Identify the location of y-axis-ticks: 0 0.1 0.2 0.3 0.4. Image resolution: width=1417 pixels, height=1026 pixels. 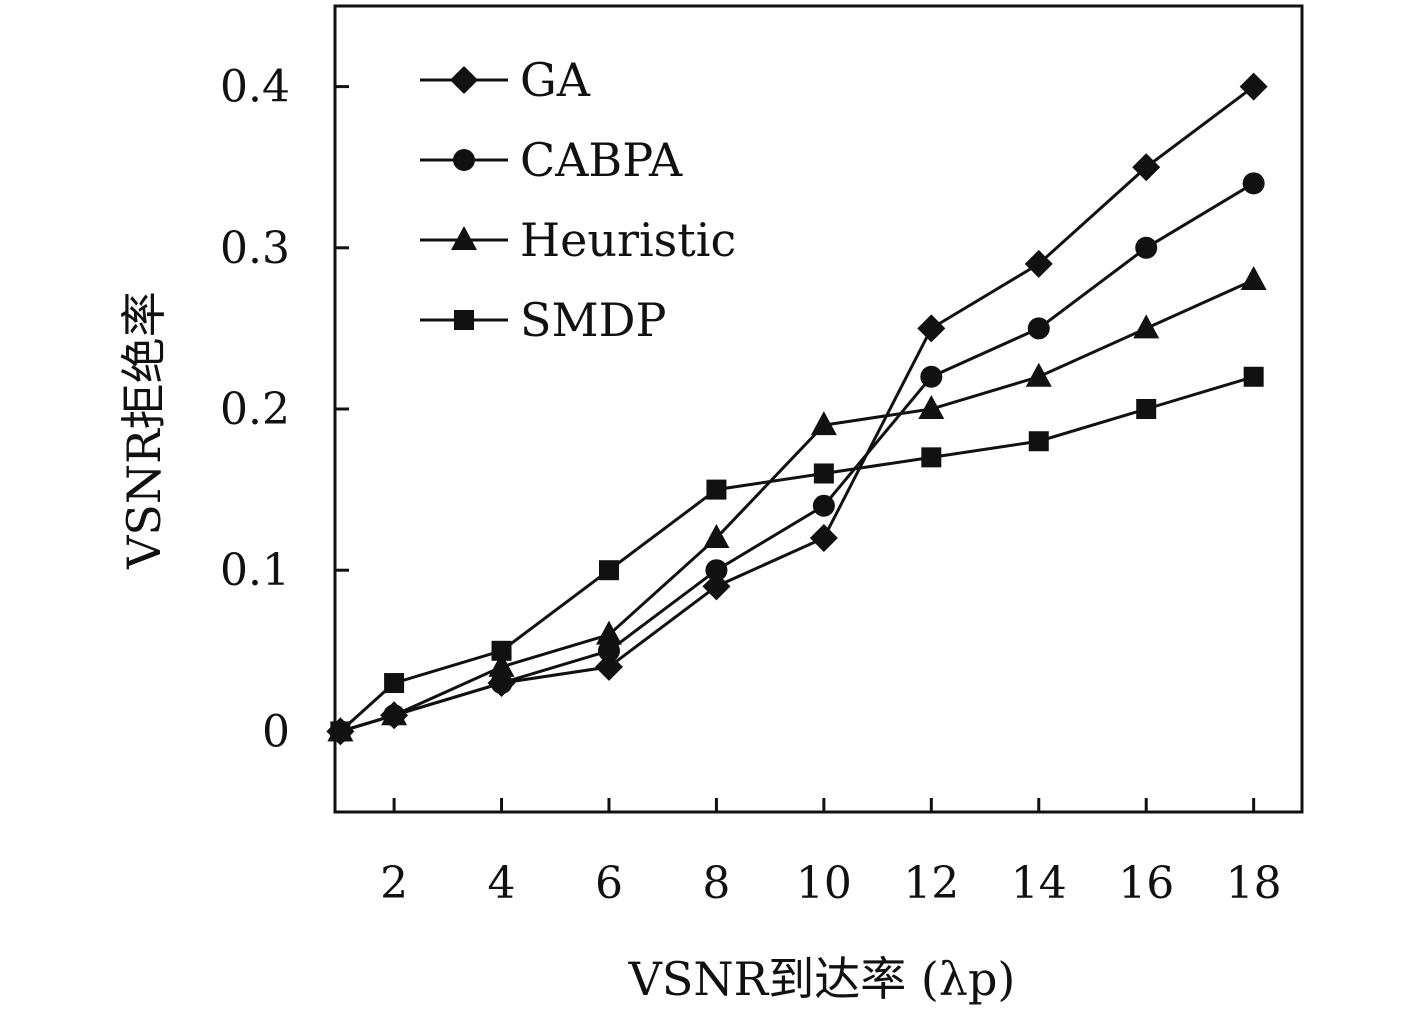
(284, 409).